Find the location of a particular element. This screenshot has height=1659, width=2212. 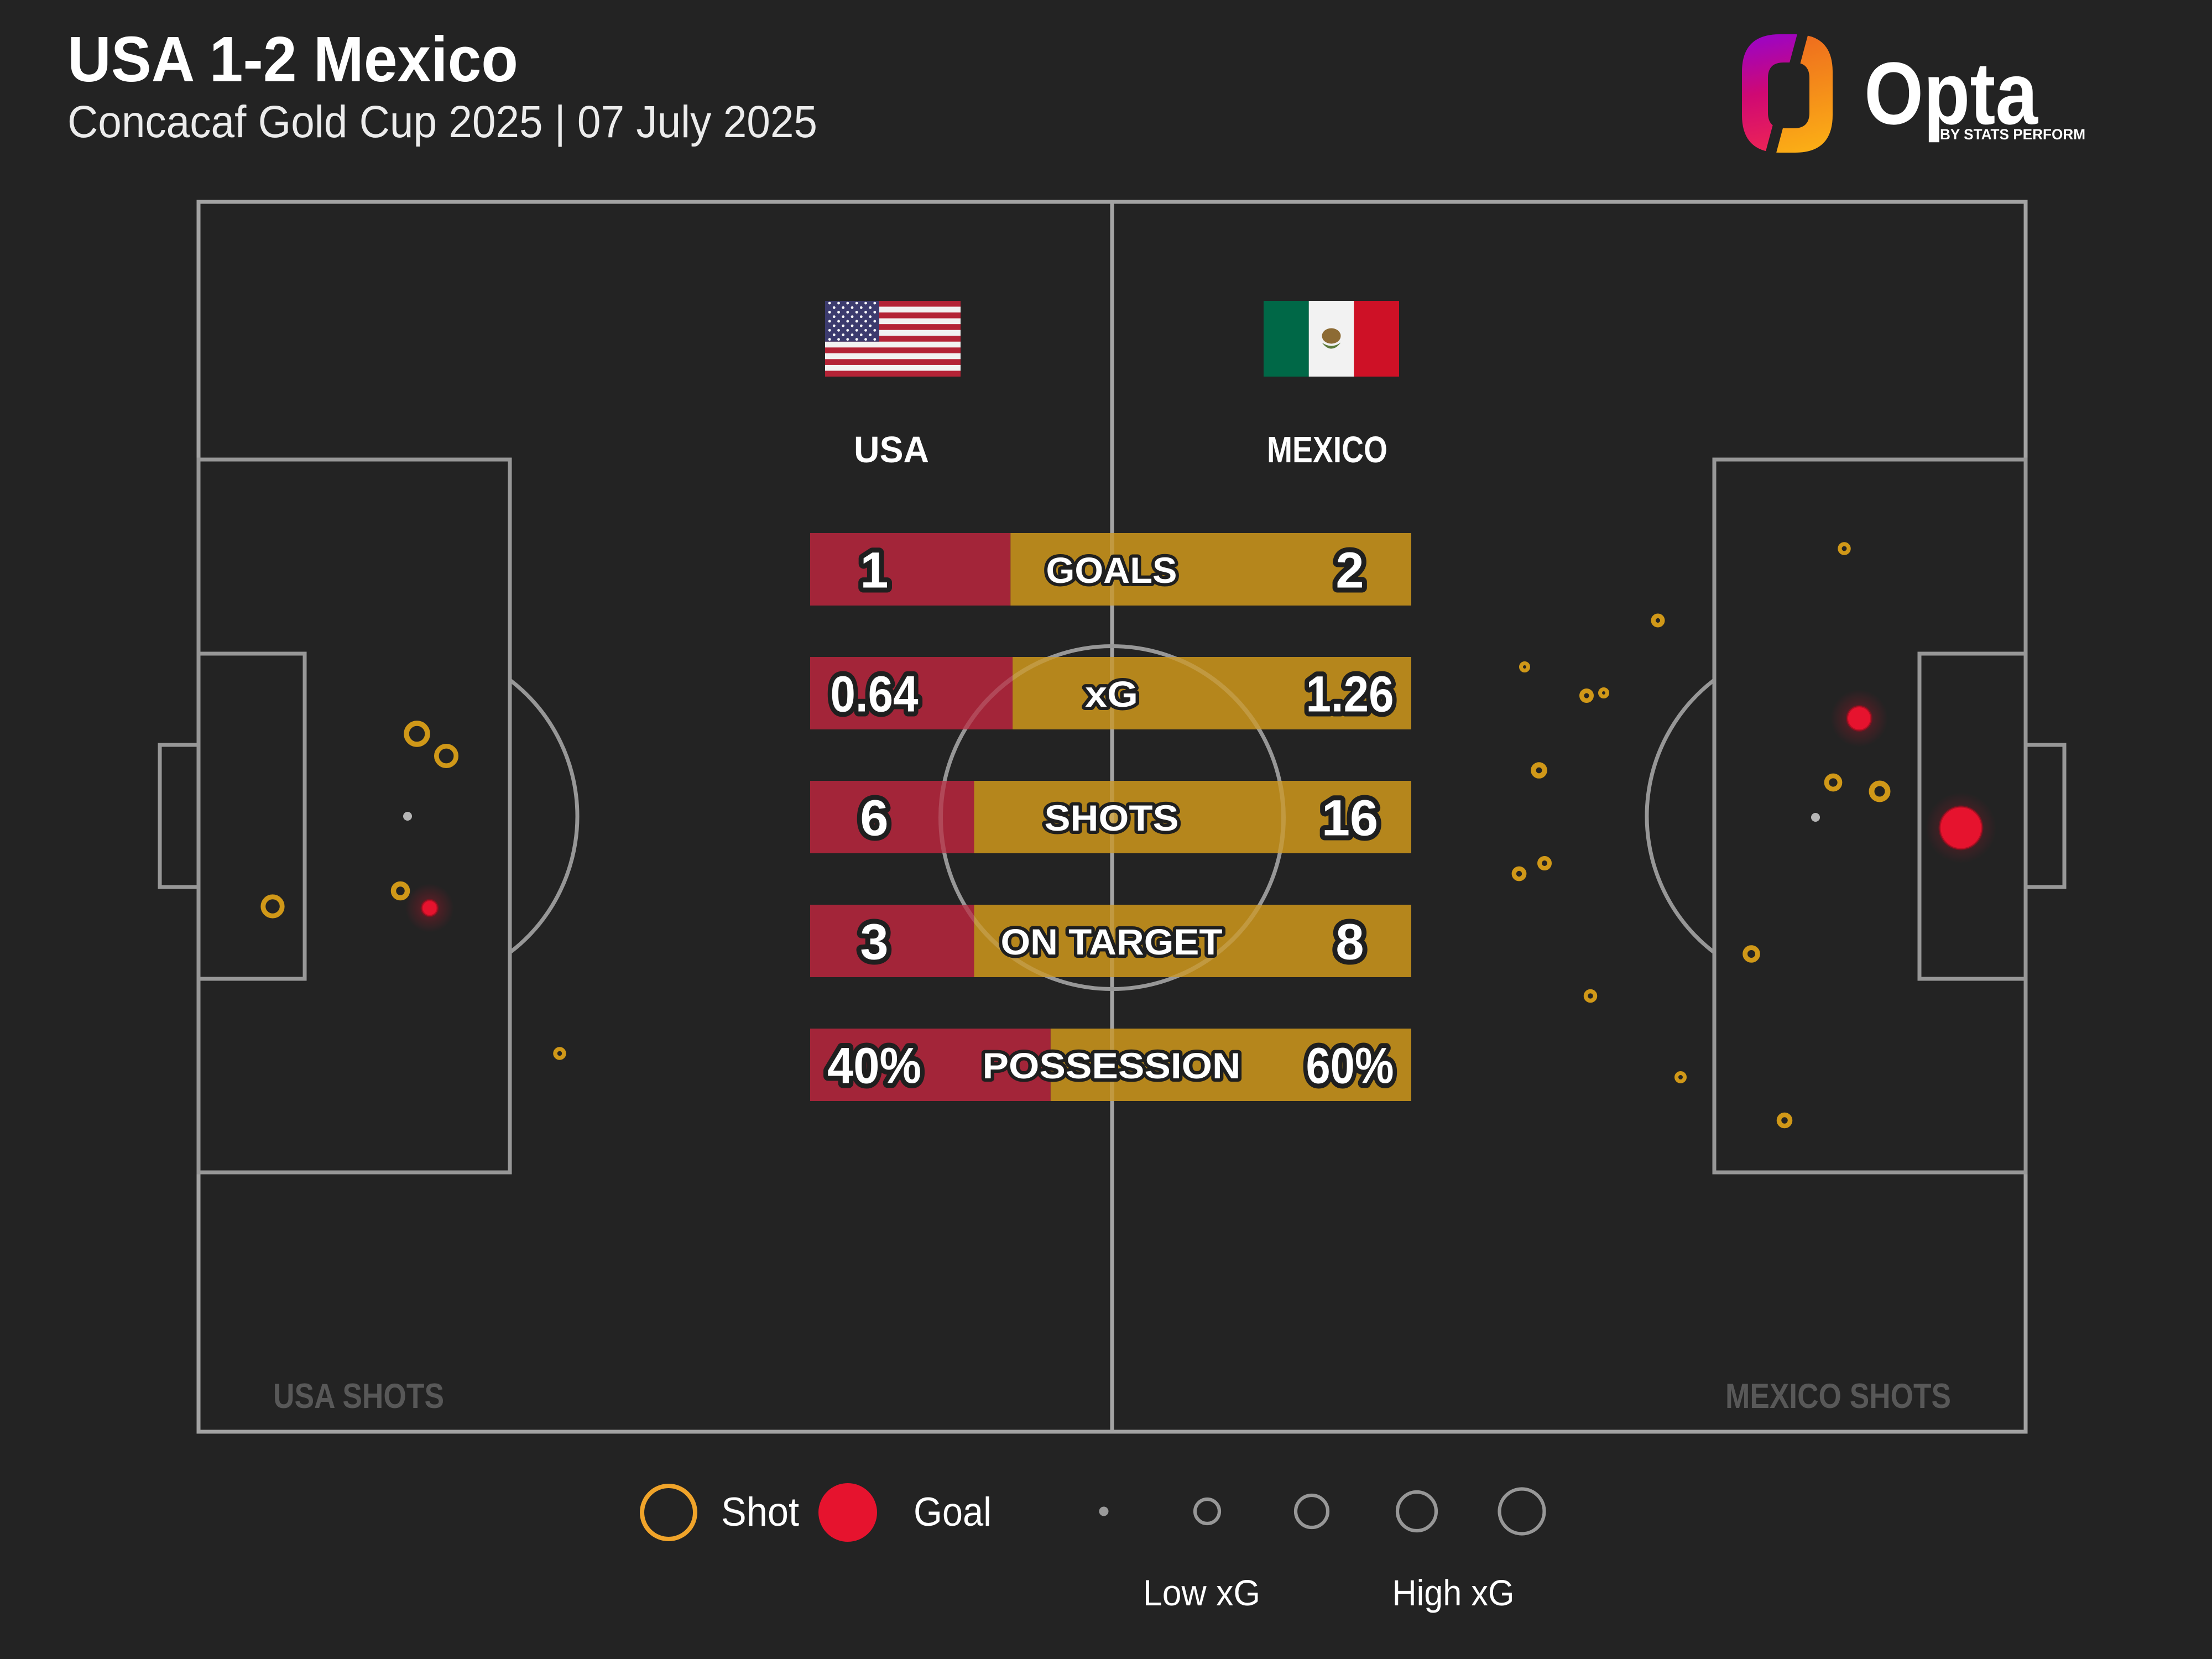

svg-text: 0.64 is located at coordinates (875, 695).